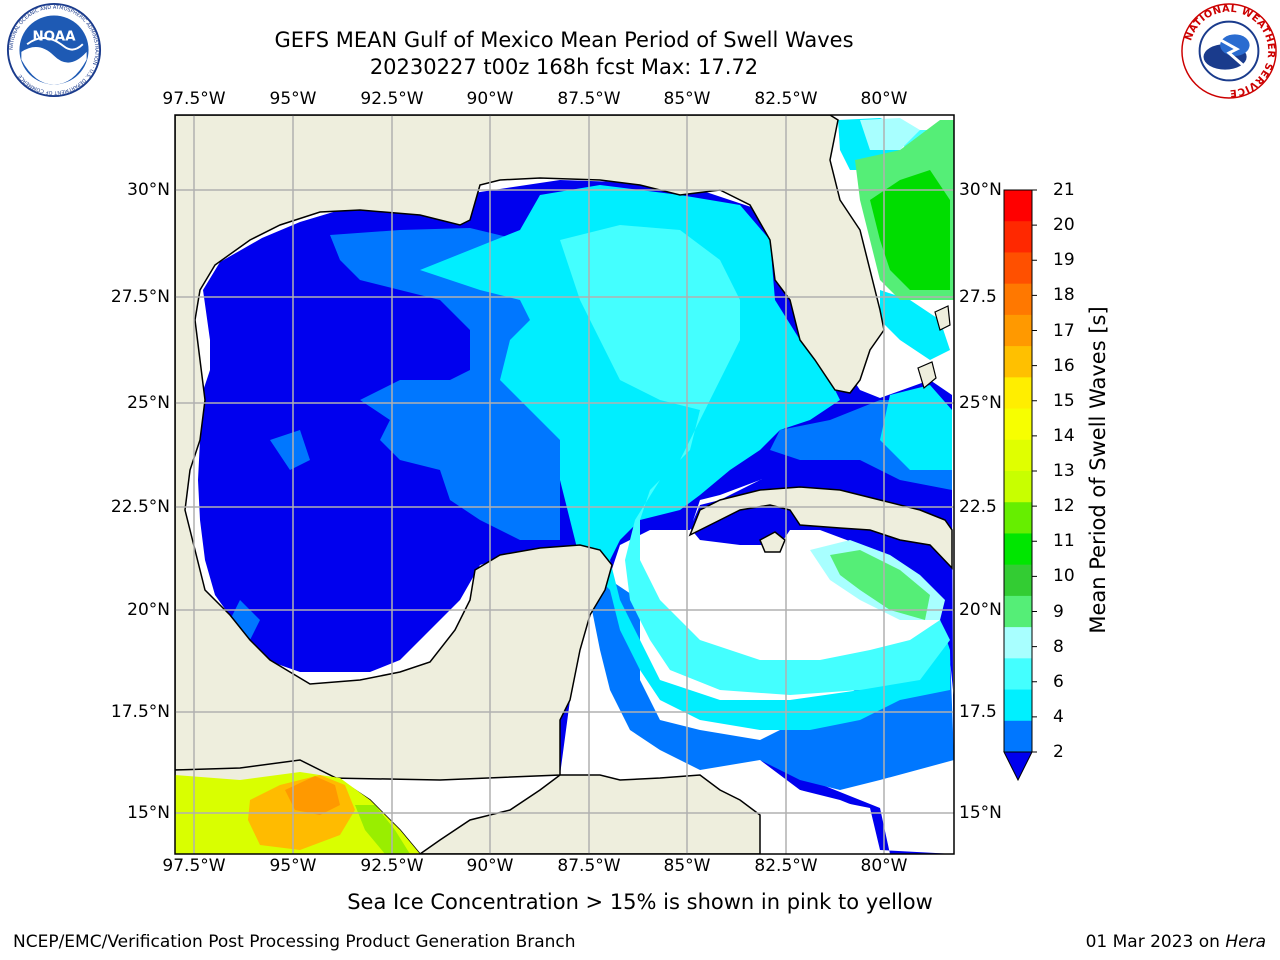  What do you see at coordinates (1245, 942) in the screenshot?
I see `footer-machine: Hera` at bounding box center [1245, 942].